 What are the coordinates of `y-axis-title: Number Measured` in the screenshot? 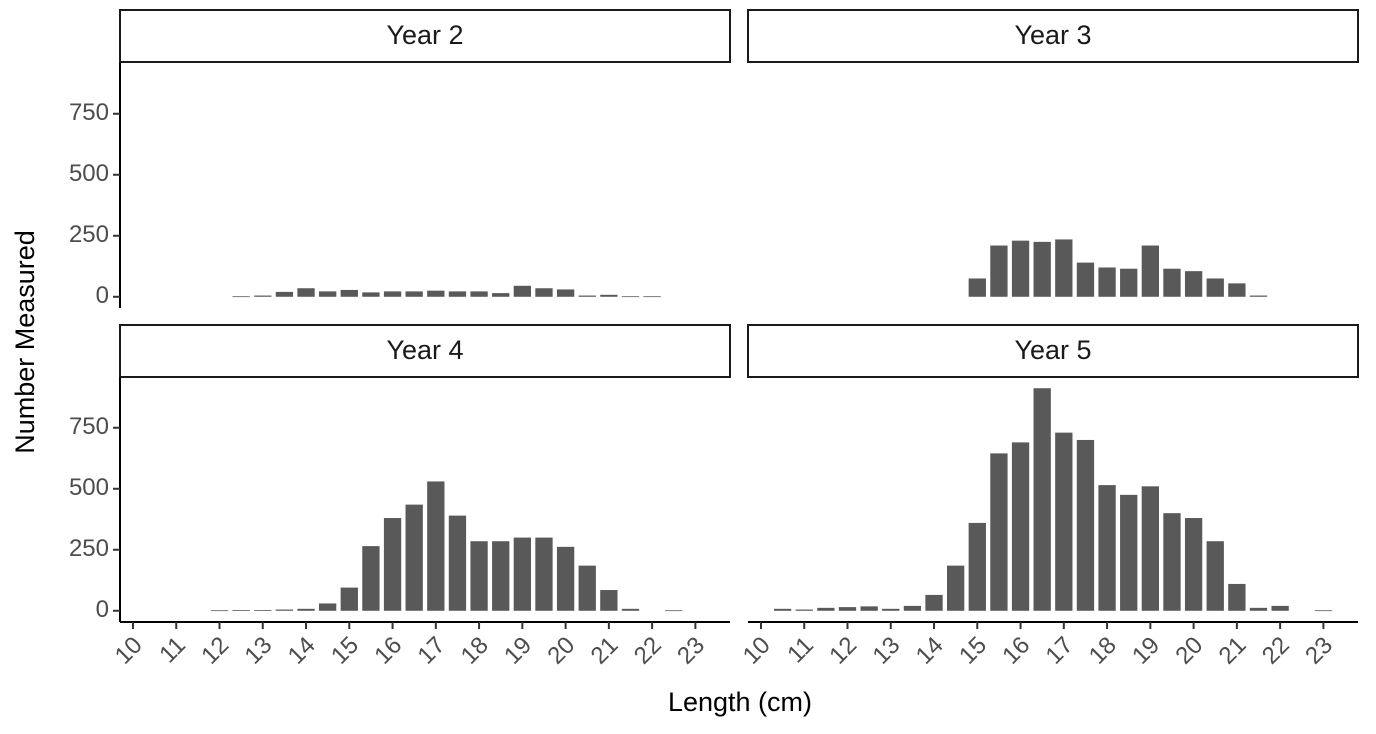 It's located at (25, 342).